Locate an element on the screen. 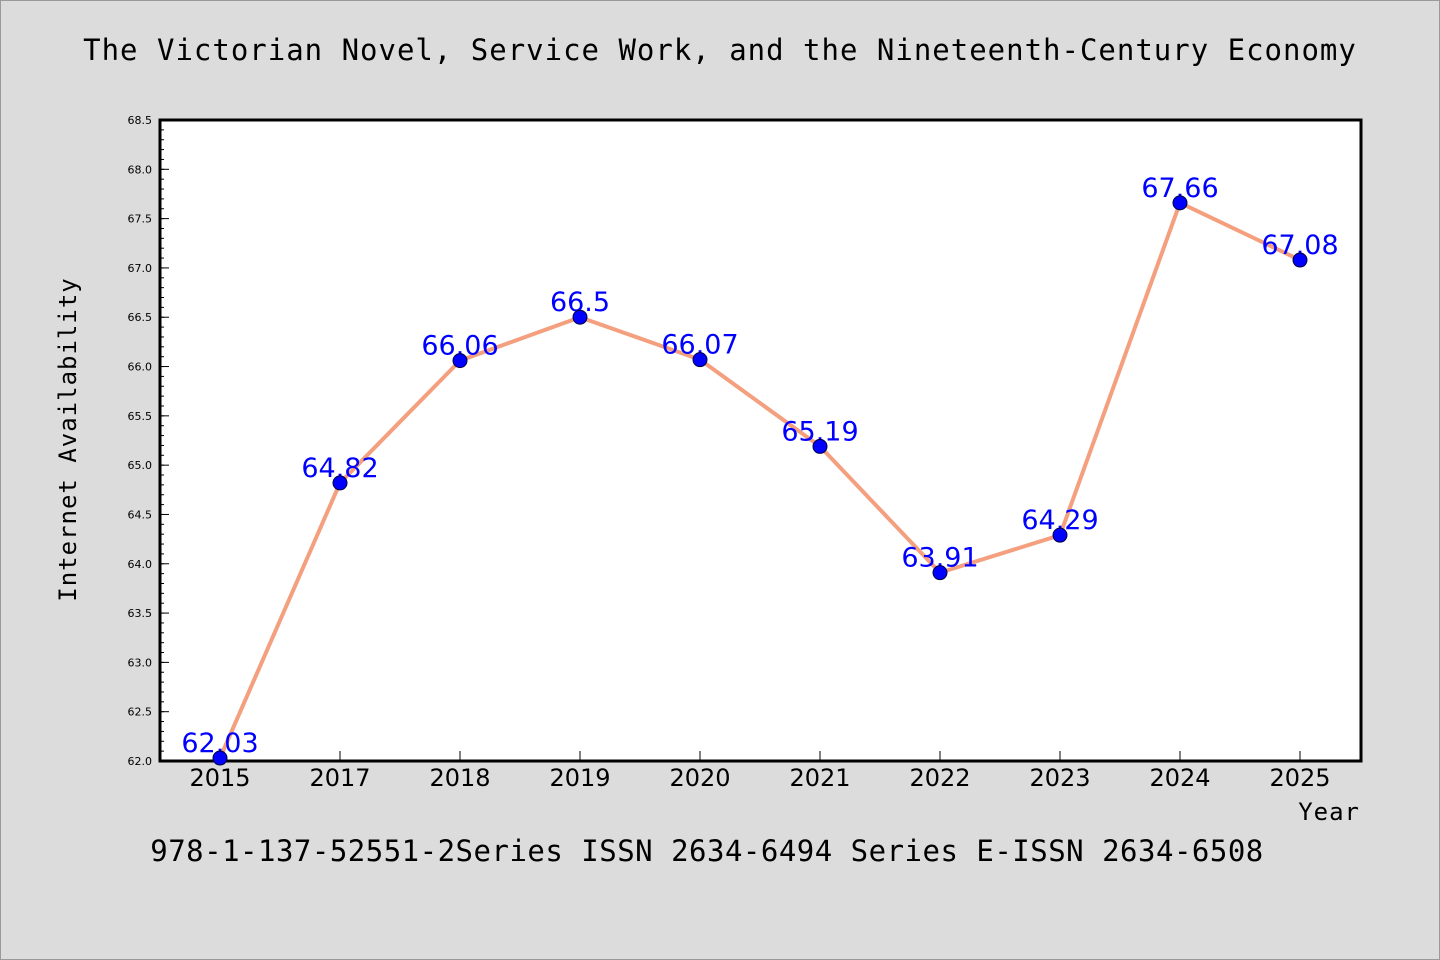 The image size is (1440, 960). x-tick-label: 2023 is located at coordinates (1059, 778).